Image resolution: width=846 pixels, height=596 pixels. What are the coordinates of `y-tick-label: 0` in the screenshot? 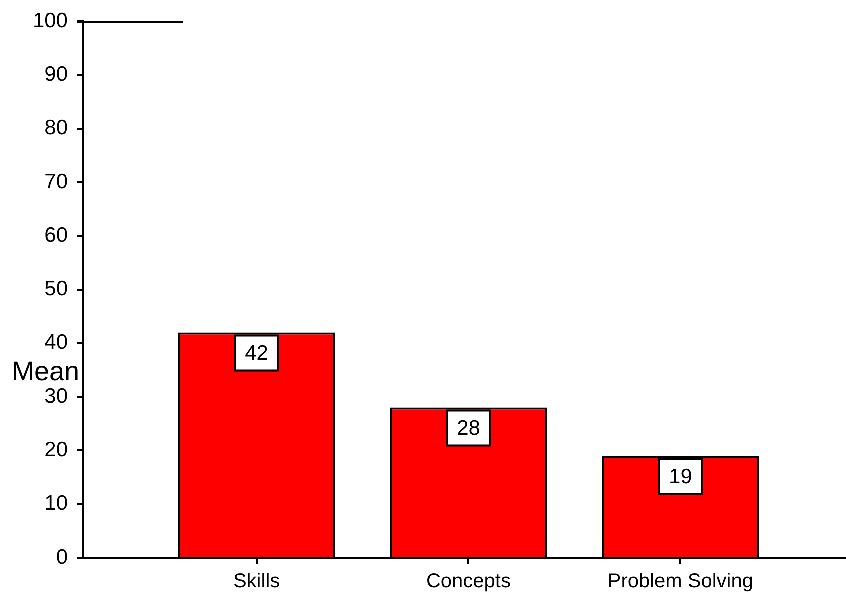 It's located at (62, 557).